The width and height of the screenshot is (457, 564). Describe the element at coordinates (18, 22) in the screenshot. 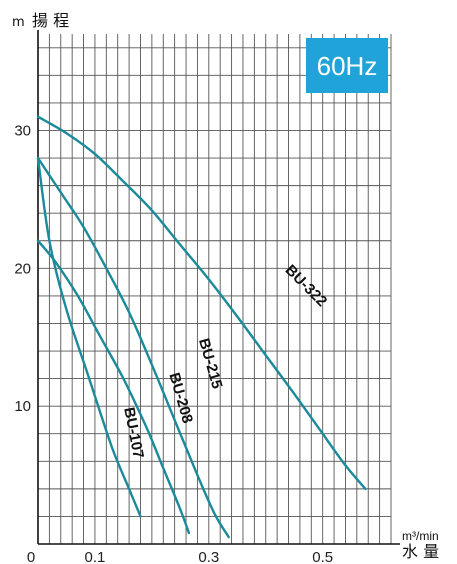

I see `y-unit-label: m` at that location.